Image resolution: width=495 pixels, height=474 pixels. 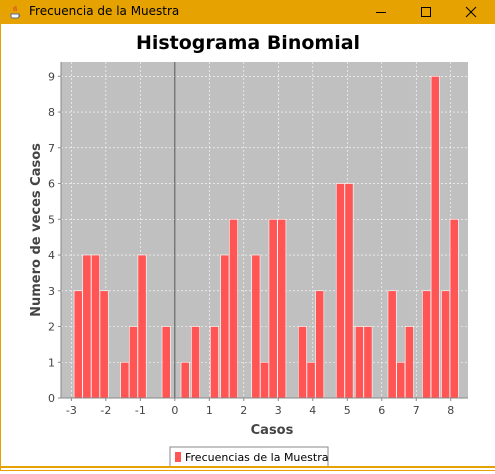 What do you see at coordinates (36, 230) in the screenshot?
I see `y-axis-label: Numero de veces Casos` at bounding box center [36, 230].